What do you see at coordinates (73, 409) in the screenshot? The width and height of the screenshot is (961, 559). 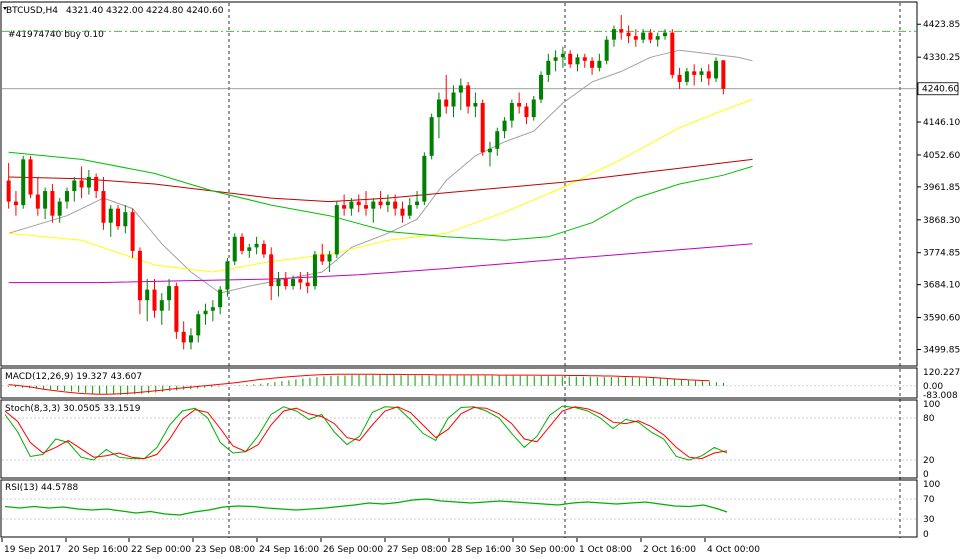 I see `stoch-title: Stoch(8,3,3) 30.0505 33.1519` at bounding box center [73, 409].